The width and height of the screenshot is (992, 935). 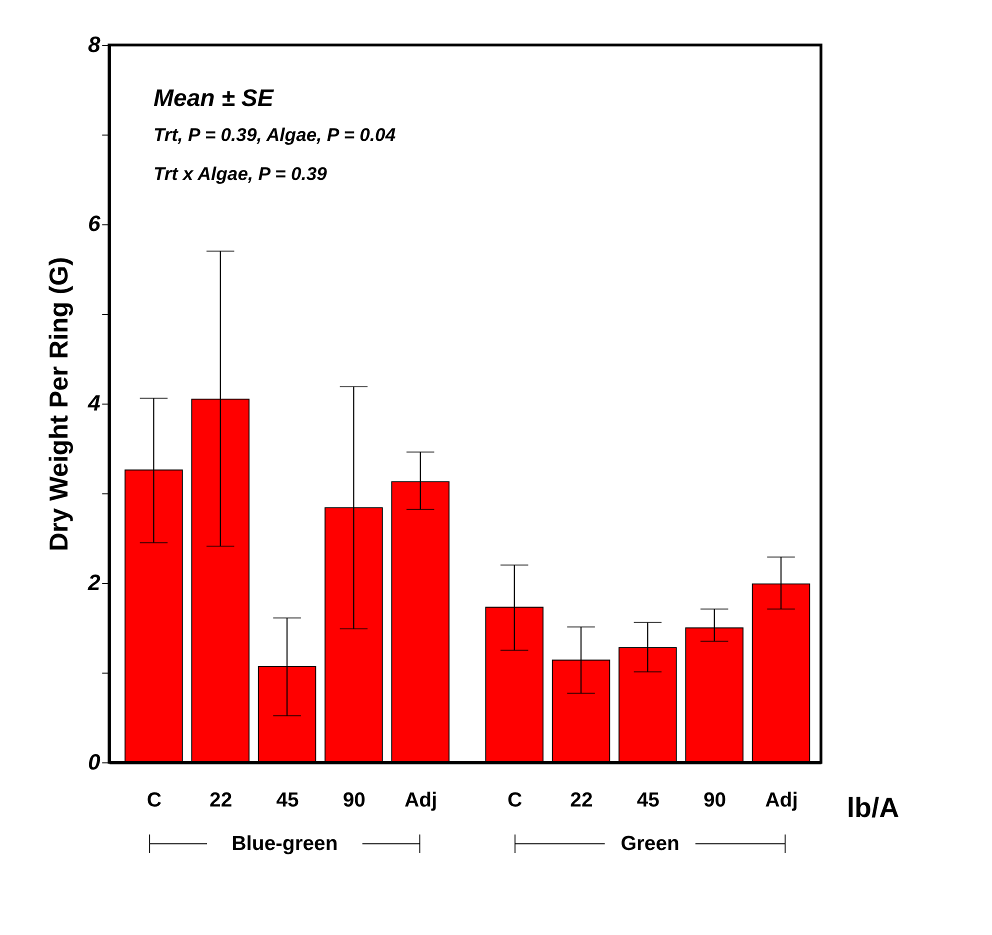 What do you see at coordinates (873, 807) in the screenshot?
I see `x-axis-title: lb/A` at bounding box center [873, 807].